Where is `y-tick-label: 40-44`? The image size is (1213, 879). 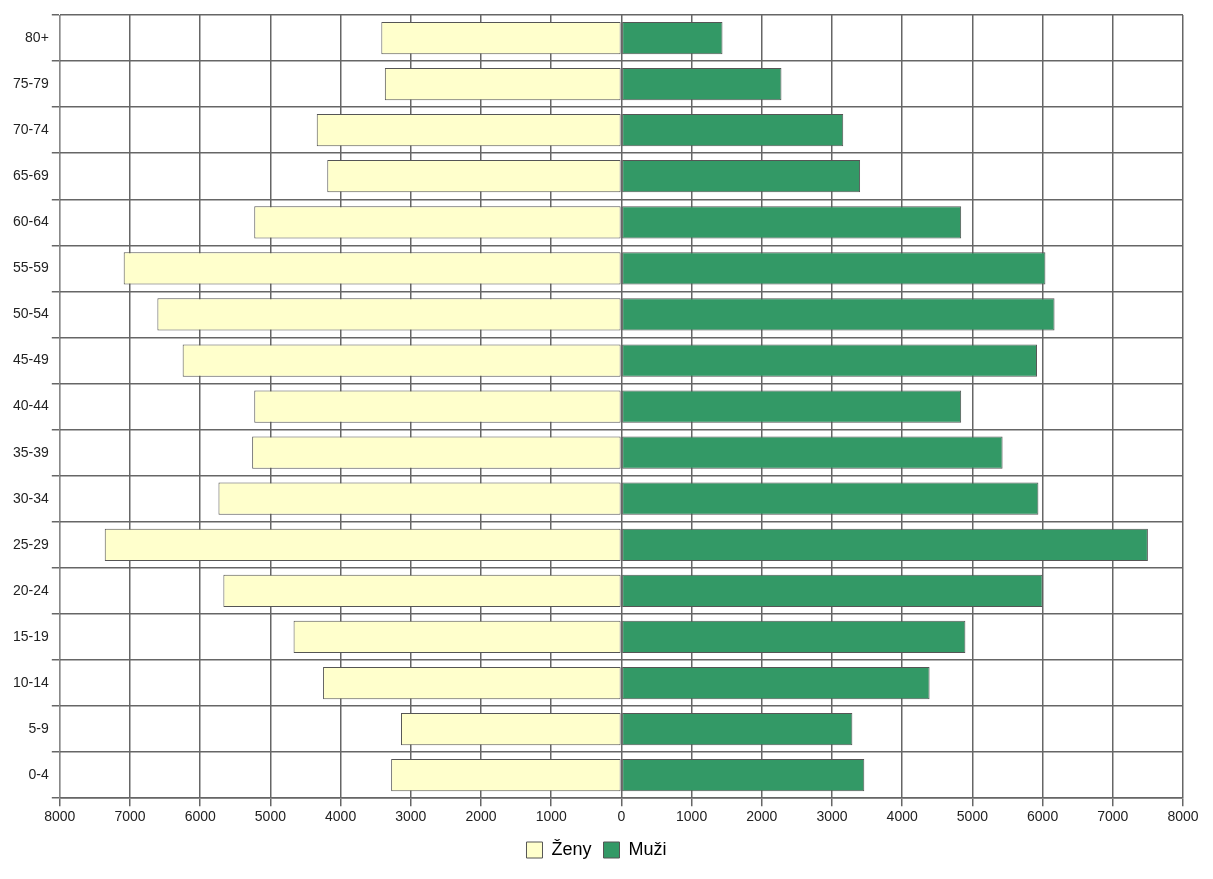 y-tick-label: 40-44 is located at coordinates (31, 405).